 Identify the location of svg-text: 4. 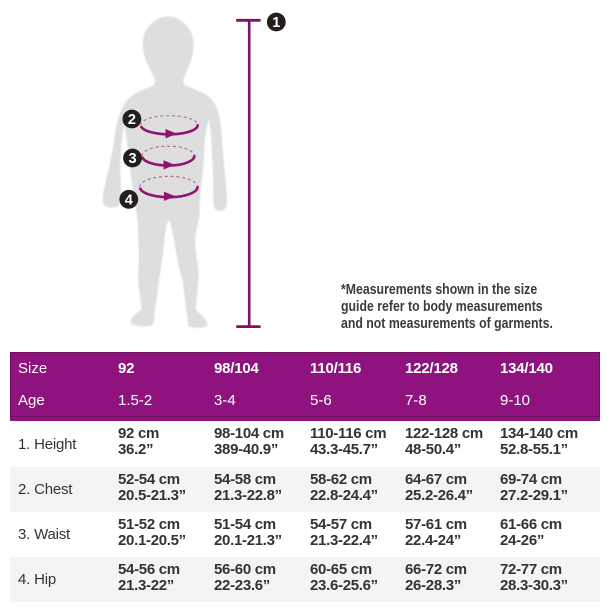
(129, 201).